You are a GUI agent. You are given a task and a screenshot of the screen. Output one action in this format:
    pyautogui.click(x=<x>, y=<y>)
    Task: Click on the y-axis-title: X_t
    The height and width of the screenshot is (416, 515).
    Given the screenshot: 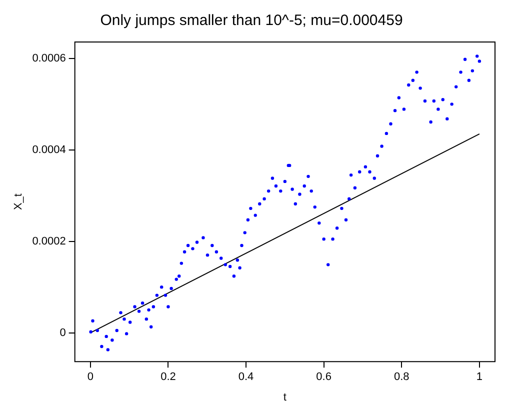 What is the action you would take?
    pyautogui.click(x=18, y=202)
    